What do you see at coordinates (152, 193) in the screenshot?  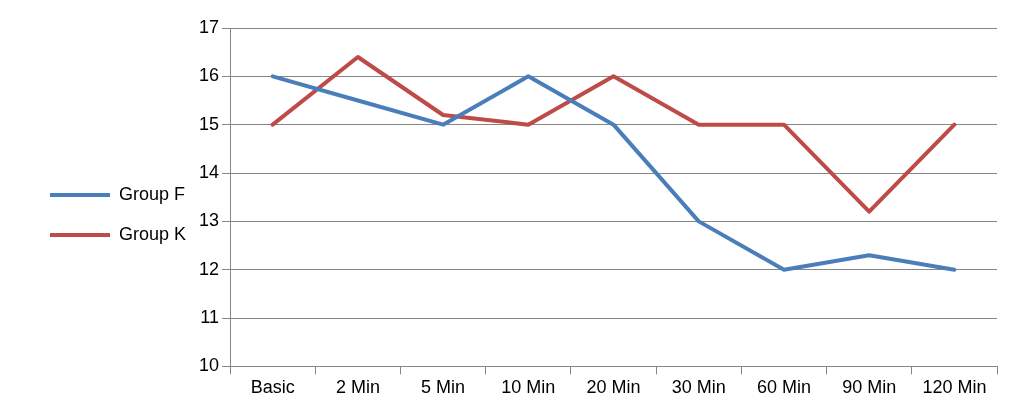 I see `legend-label: Group F` at bounding box center [152, 193].